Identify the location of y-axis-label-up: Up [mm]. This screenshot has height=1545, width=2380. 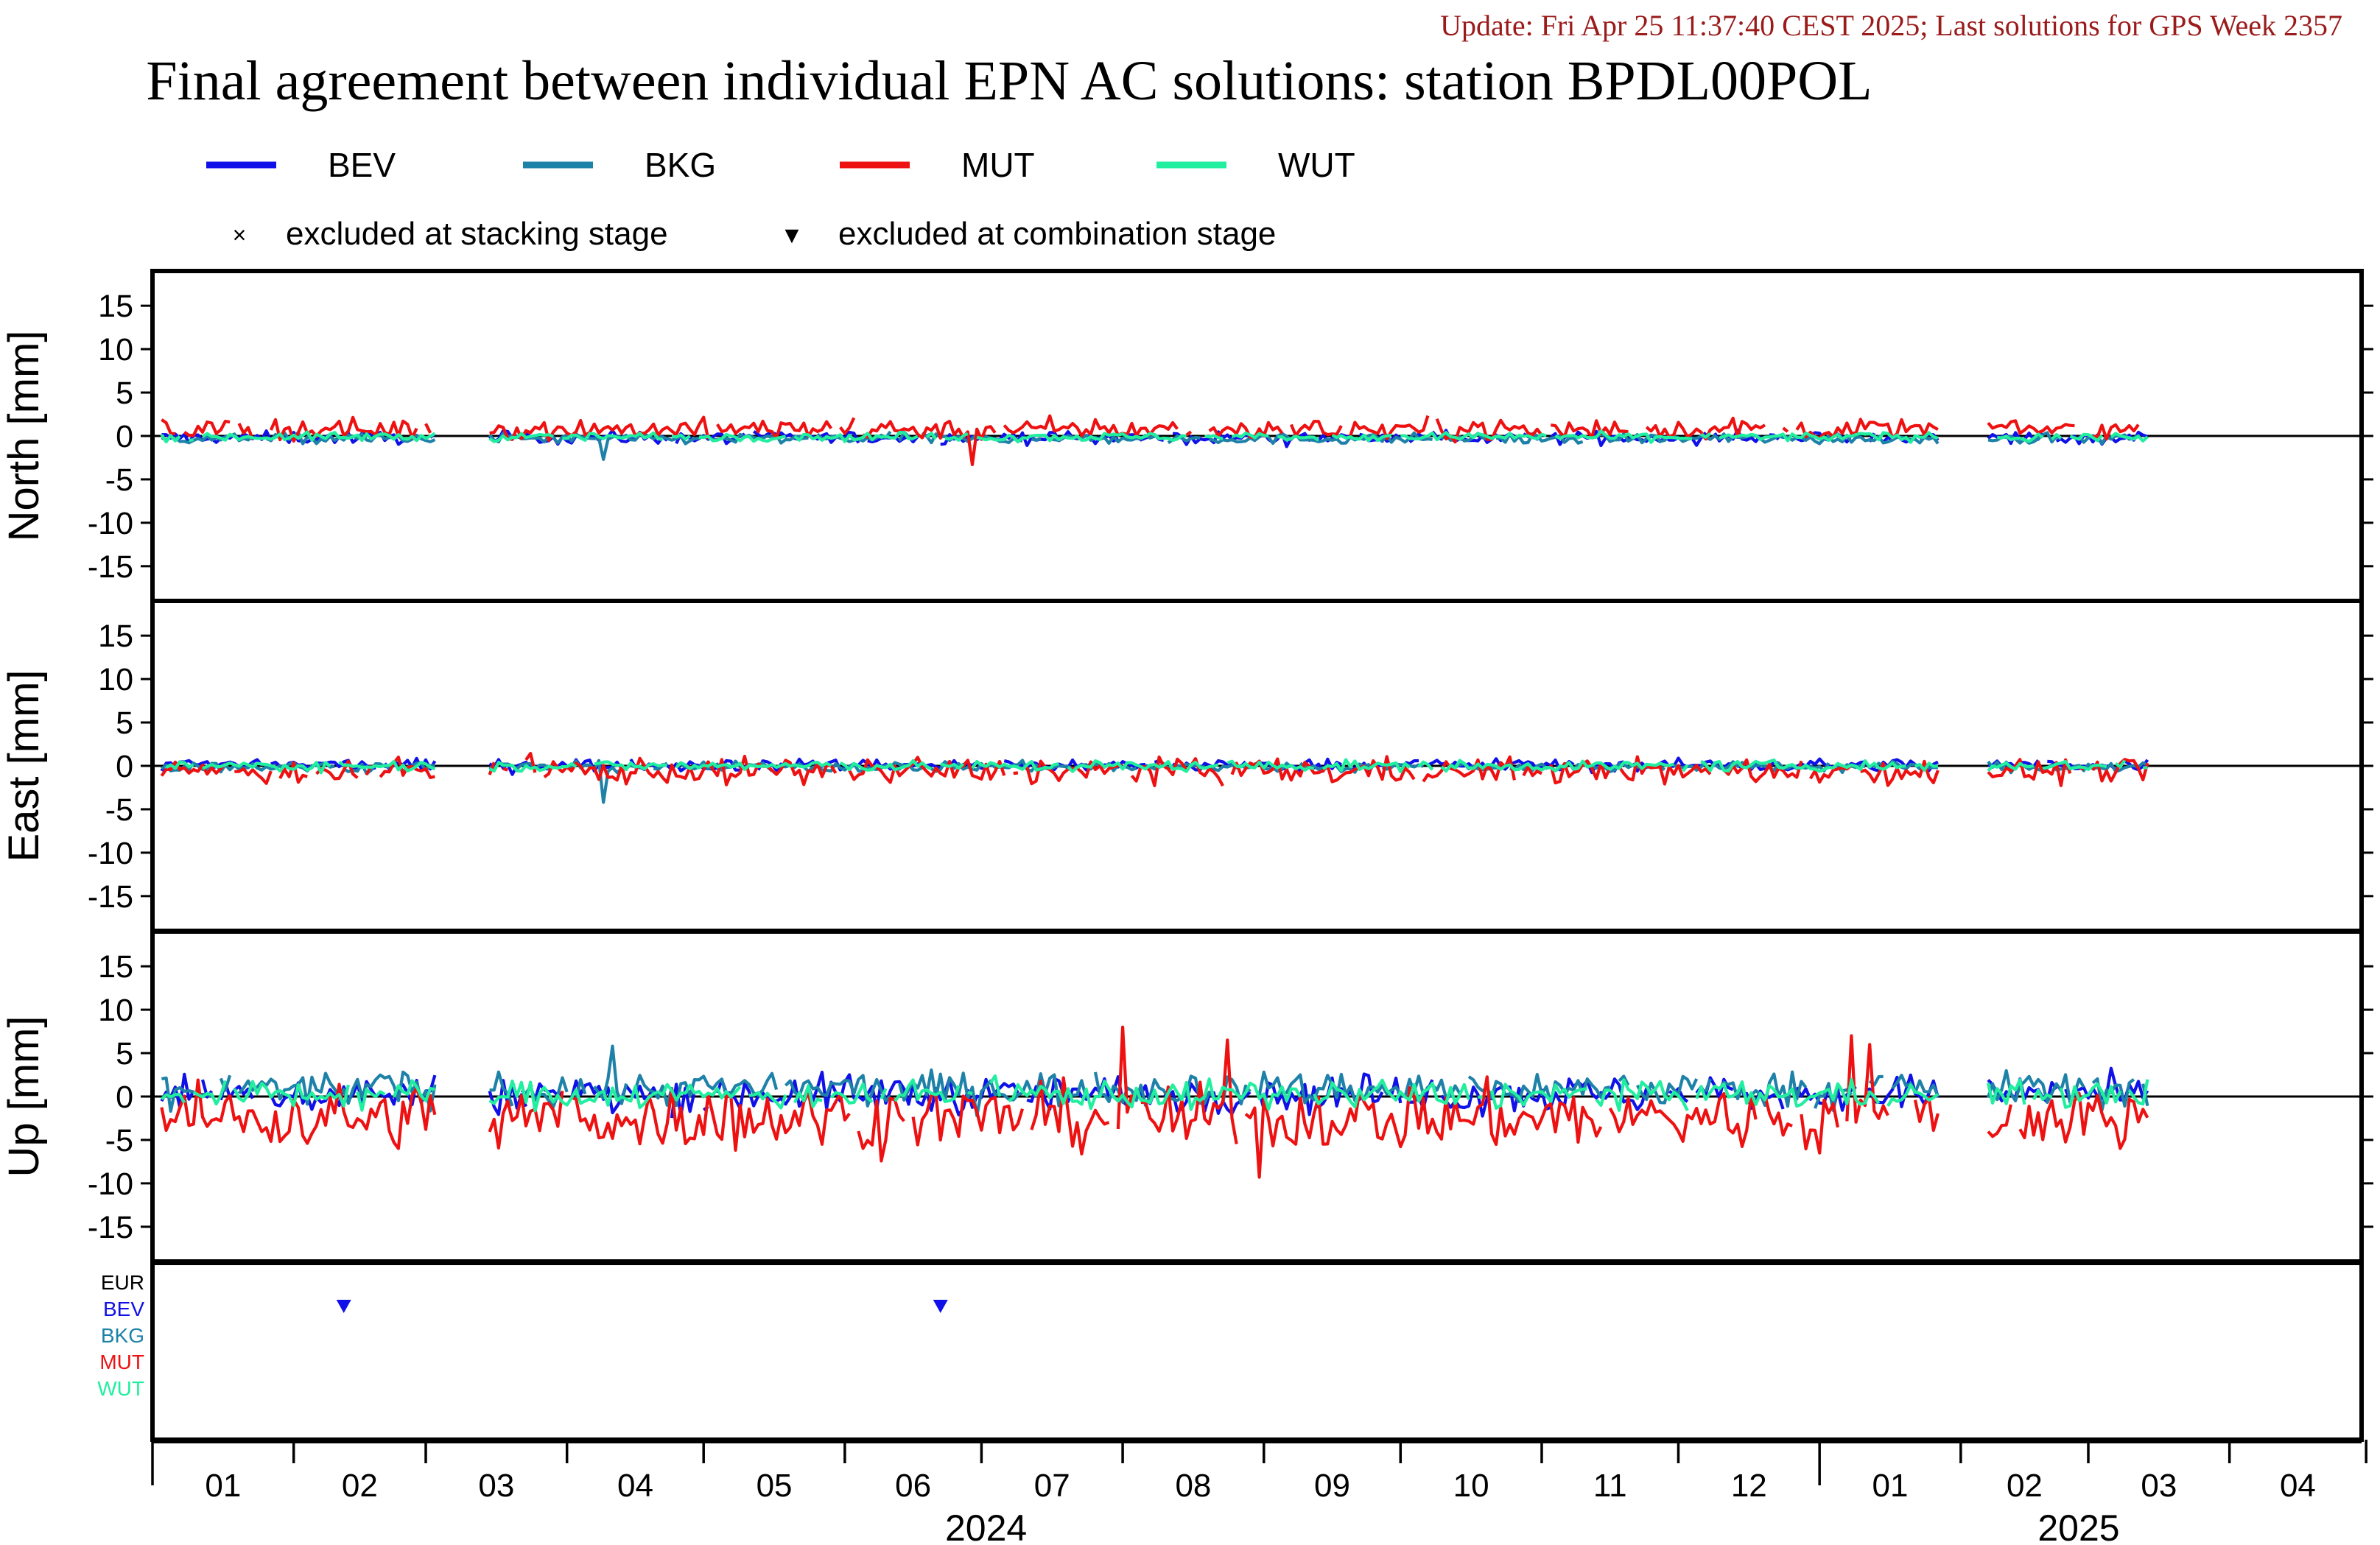
(24, 1096).